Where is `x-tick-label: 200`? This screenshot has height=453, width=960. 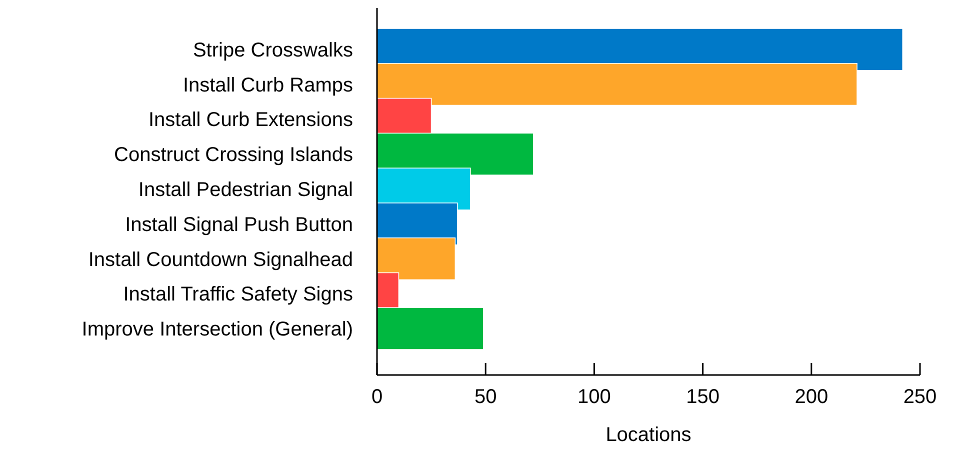
x-tick-label: 200 is located at coordinates (811, 397).